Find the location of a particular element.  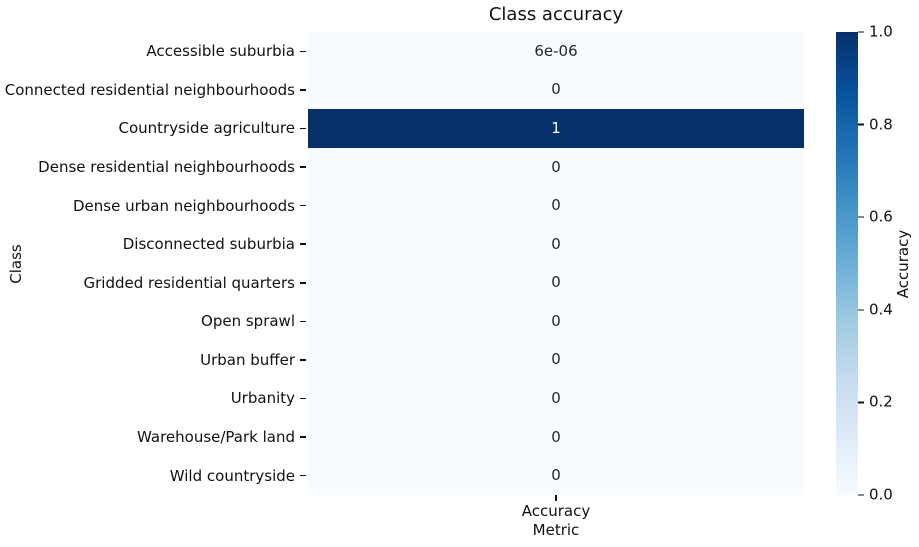

y-tick: Gridded residential quarters is located at coordinates (153, 282).